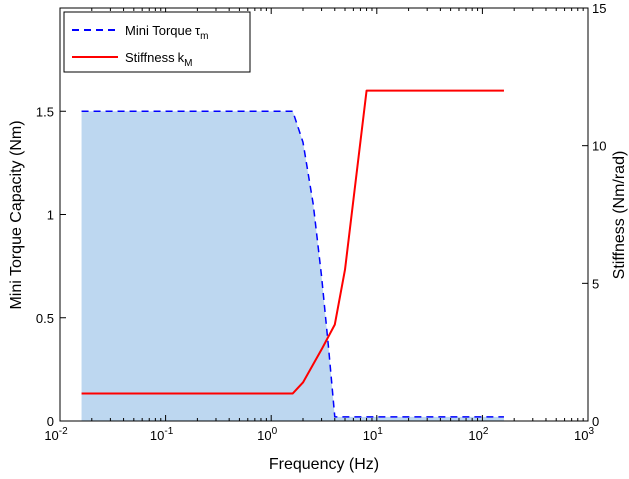 The width and height of the screenshot is (629, 479). What do you see at coordinates (594, 215) in the screenshot?
I see `right-axis-ticks: 0 5 10 15` at bounding box center [594, 215].